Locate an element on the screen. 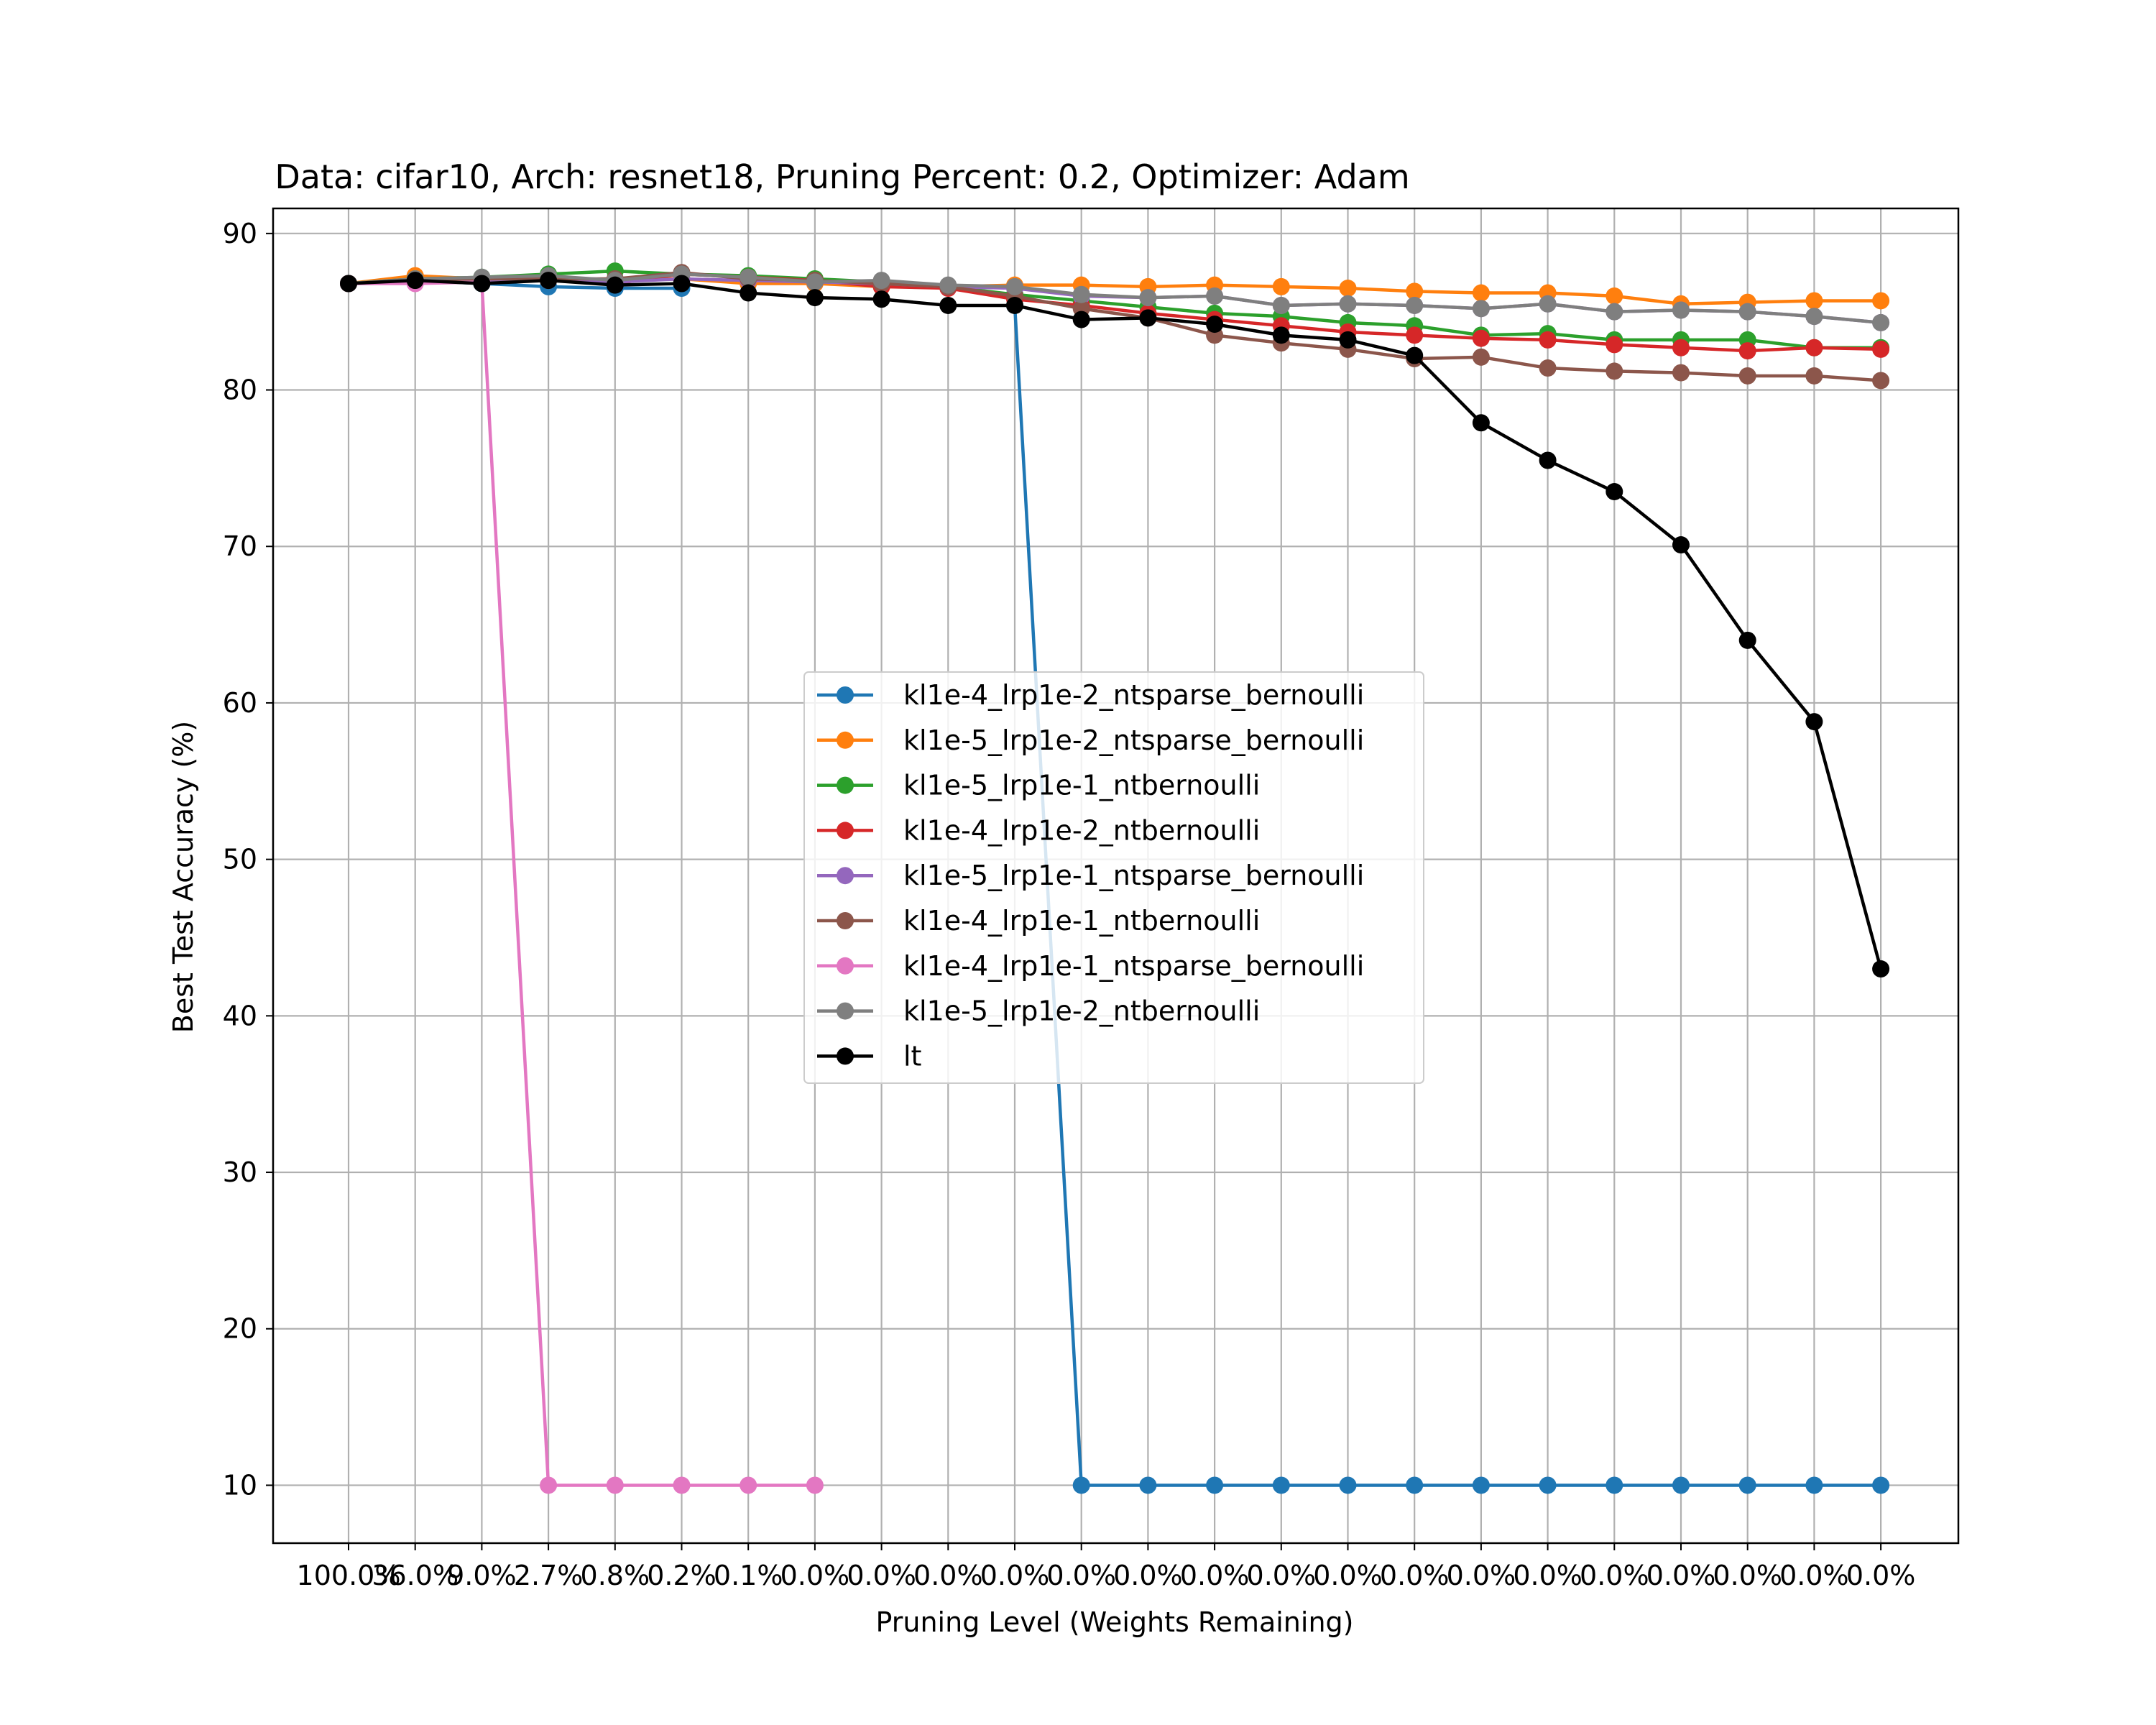  x-tick-label: 0.1% is located at coordinates (748, 1575).